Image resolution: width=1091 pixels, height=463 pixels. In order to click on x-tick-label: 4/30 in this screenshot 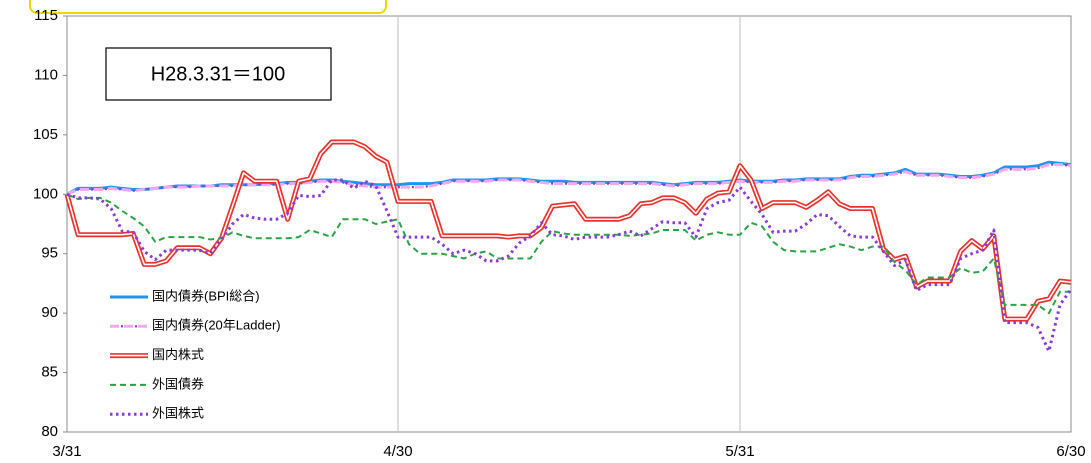, I will do `click(397, 451)`.